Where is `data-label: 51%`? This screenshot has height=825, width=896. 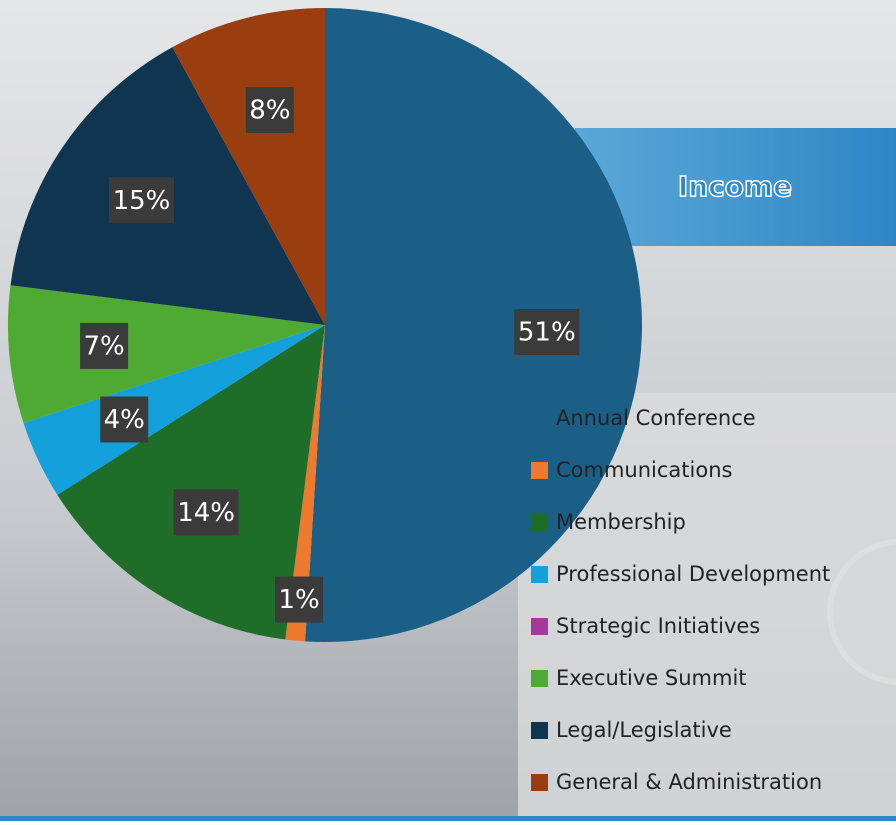
data-label: 51% is located at coordinates (547, 332).